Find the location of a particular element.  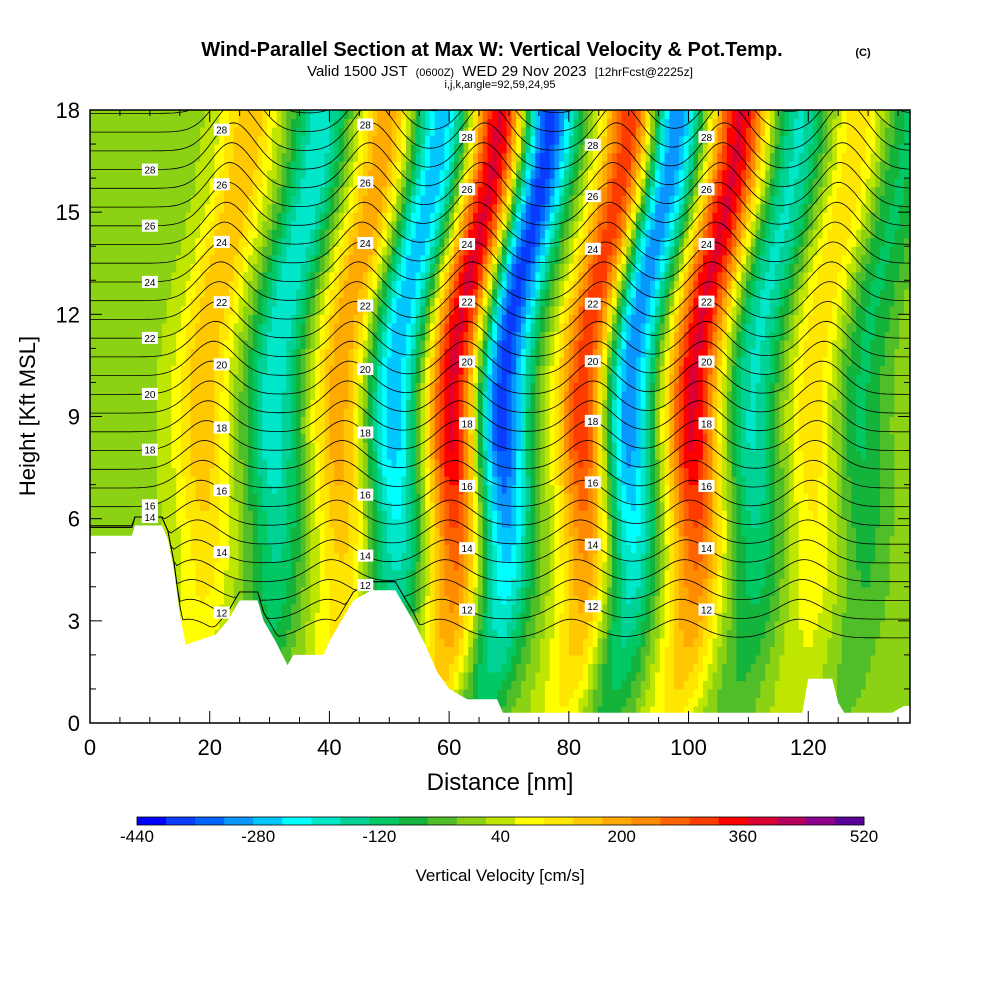

y-tick-label: 0 is located at coordinates (74, 723).